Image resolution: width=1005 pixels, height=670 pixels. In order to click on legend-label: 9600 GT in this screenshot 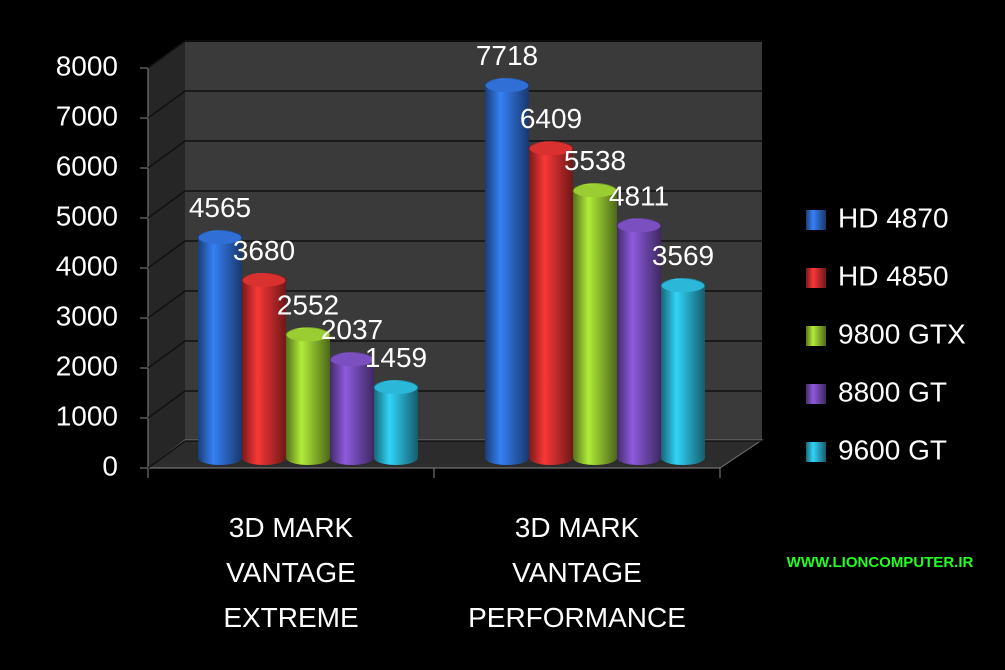, I will do `click(892, 449)`.